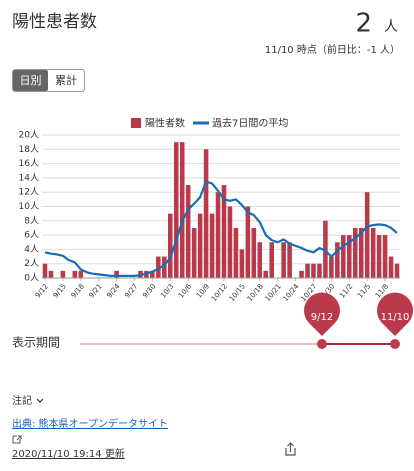  I want to click on y-tick-label: 20人, so click(29, 135).